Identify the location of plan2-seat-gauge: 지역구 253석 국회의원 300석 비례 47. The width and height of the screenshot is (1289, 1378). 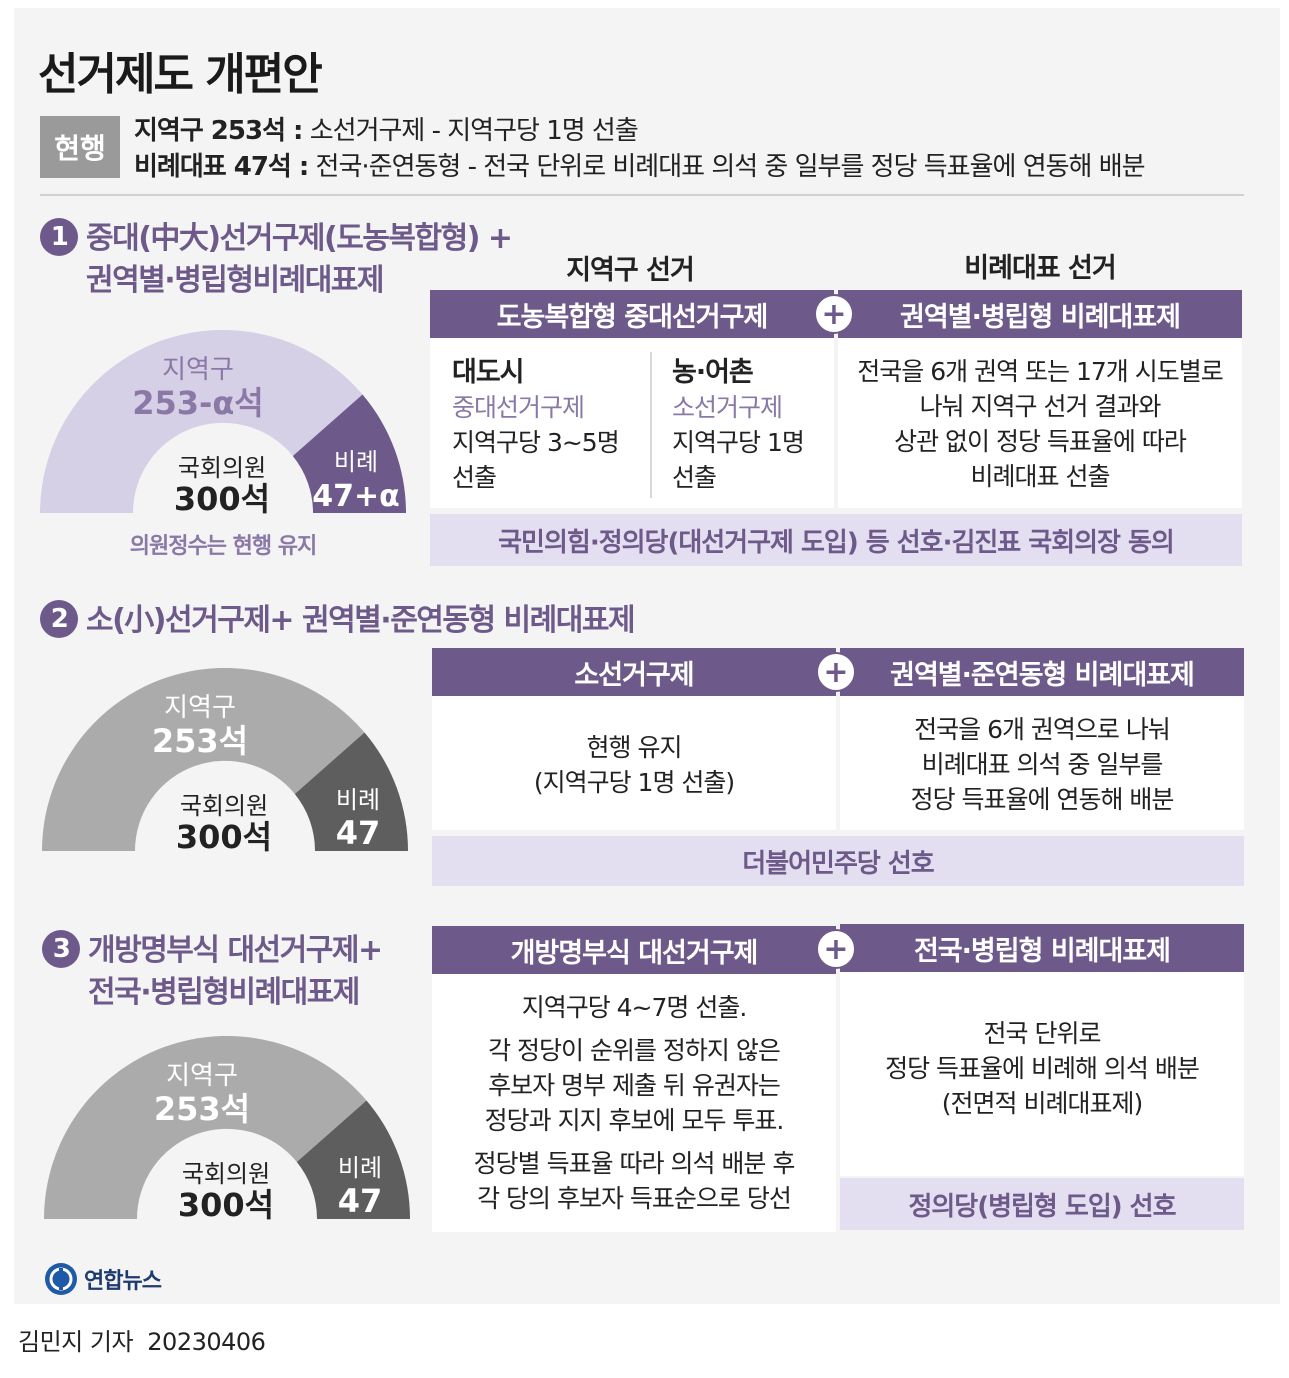
(225, 760).